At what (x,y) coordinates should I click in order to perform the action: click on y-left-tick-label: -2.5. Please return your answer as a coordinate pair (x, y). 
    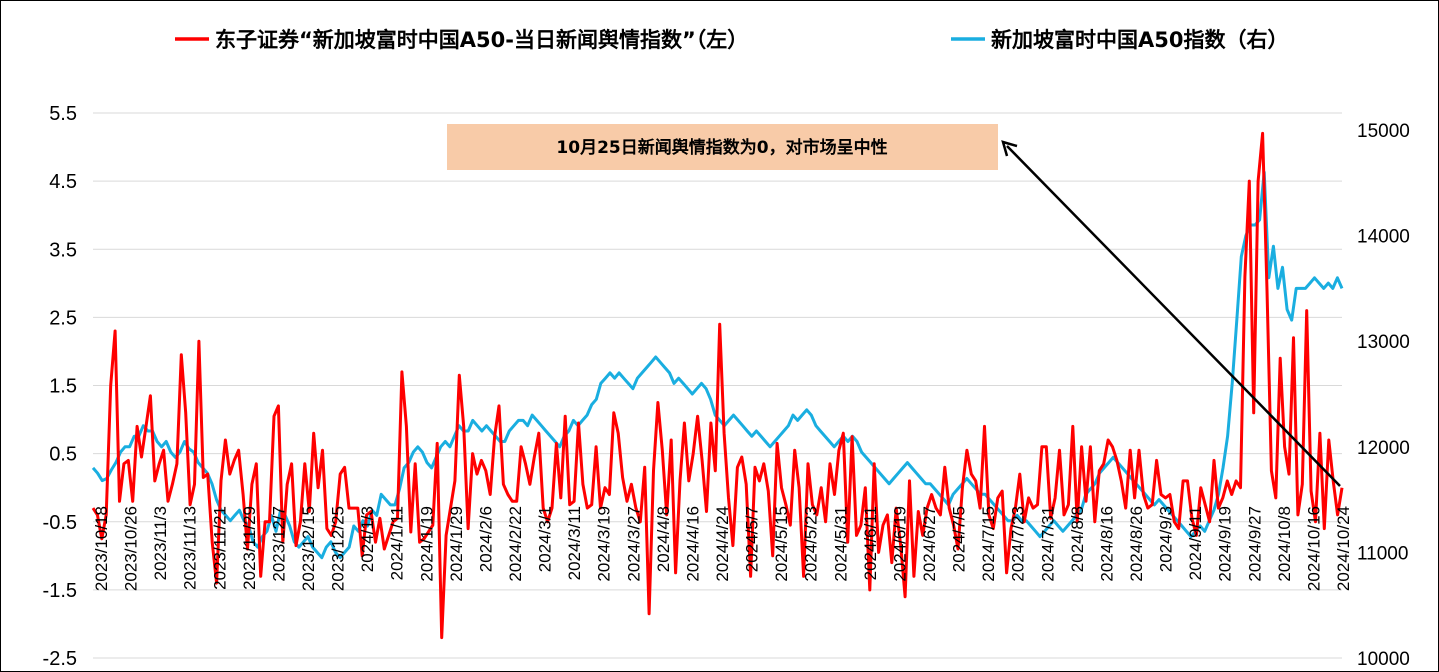
    Looking at the image, I should click on (60, 659).